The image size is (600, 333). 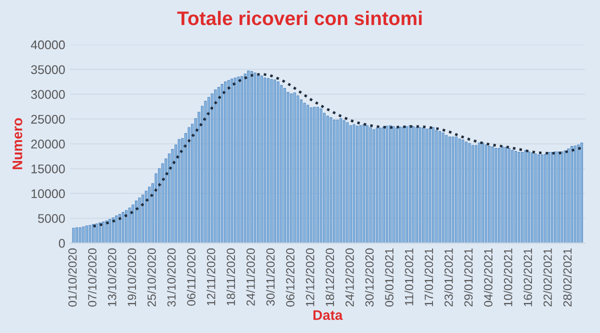 I want to click on x-tick-label: 24/12/2020, so click(x=349, y=277).